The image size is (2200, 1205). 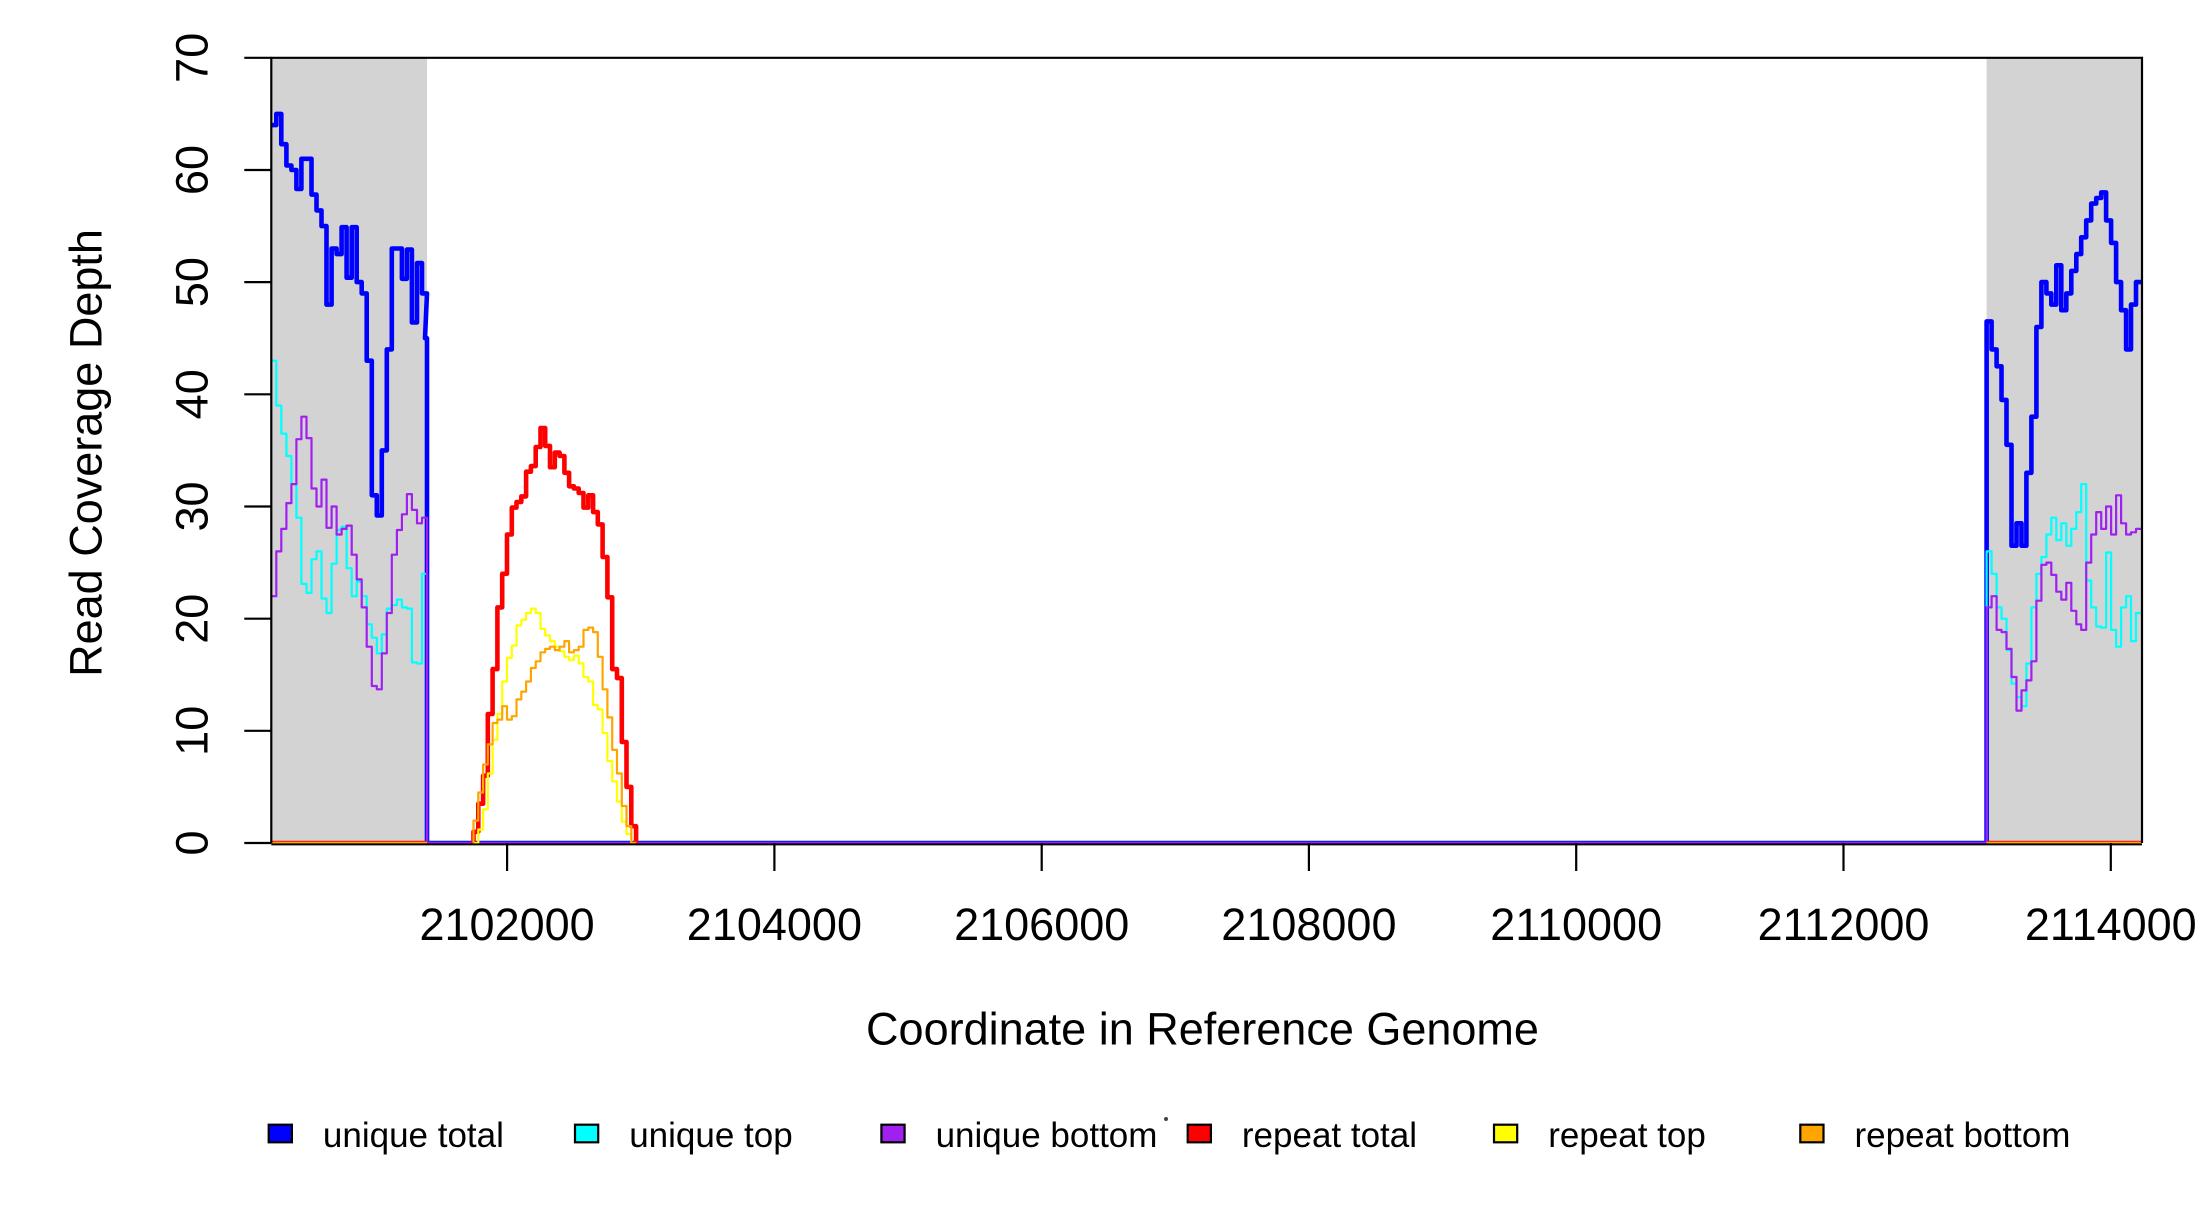 What do you see at coordinates (1308, 924) in the screenshot?
I see `svg-text: 2108000` at bounding box center [1308, 924].